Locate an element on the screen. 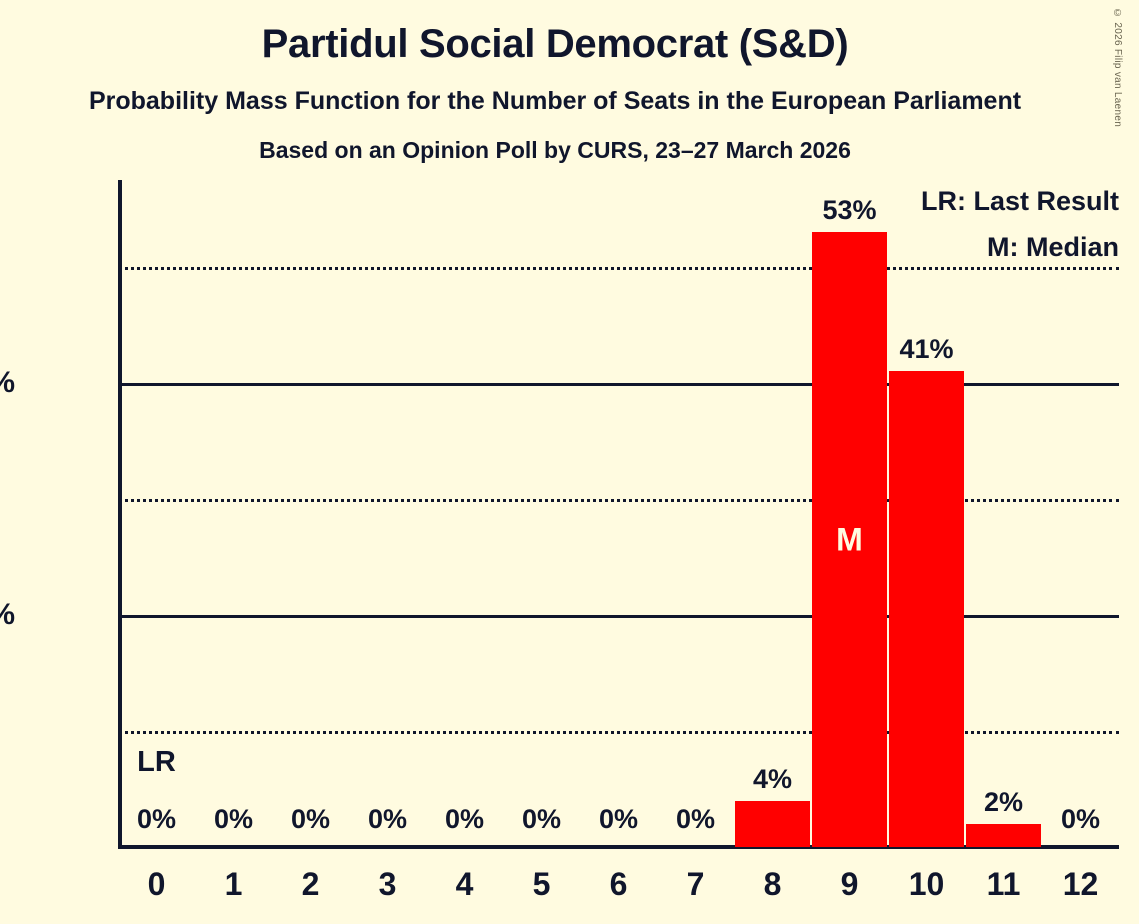  bar-value-label-7: 0% is located at coordinates (695, 819).